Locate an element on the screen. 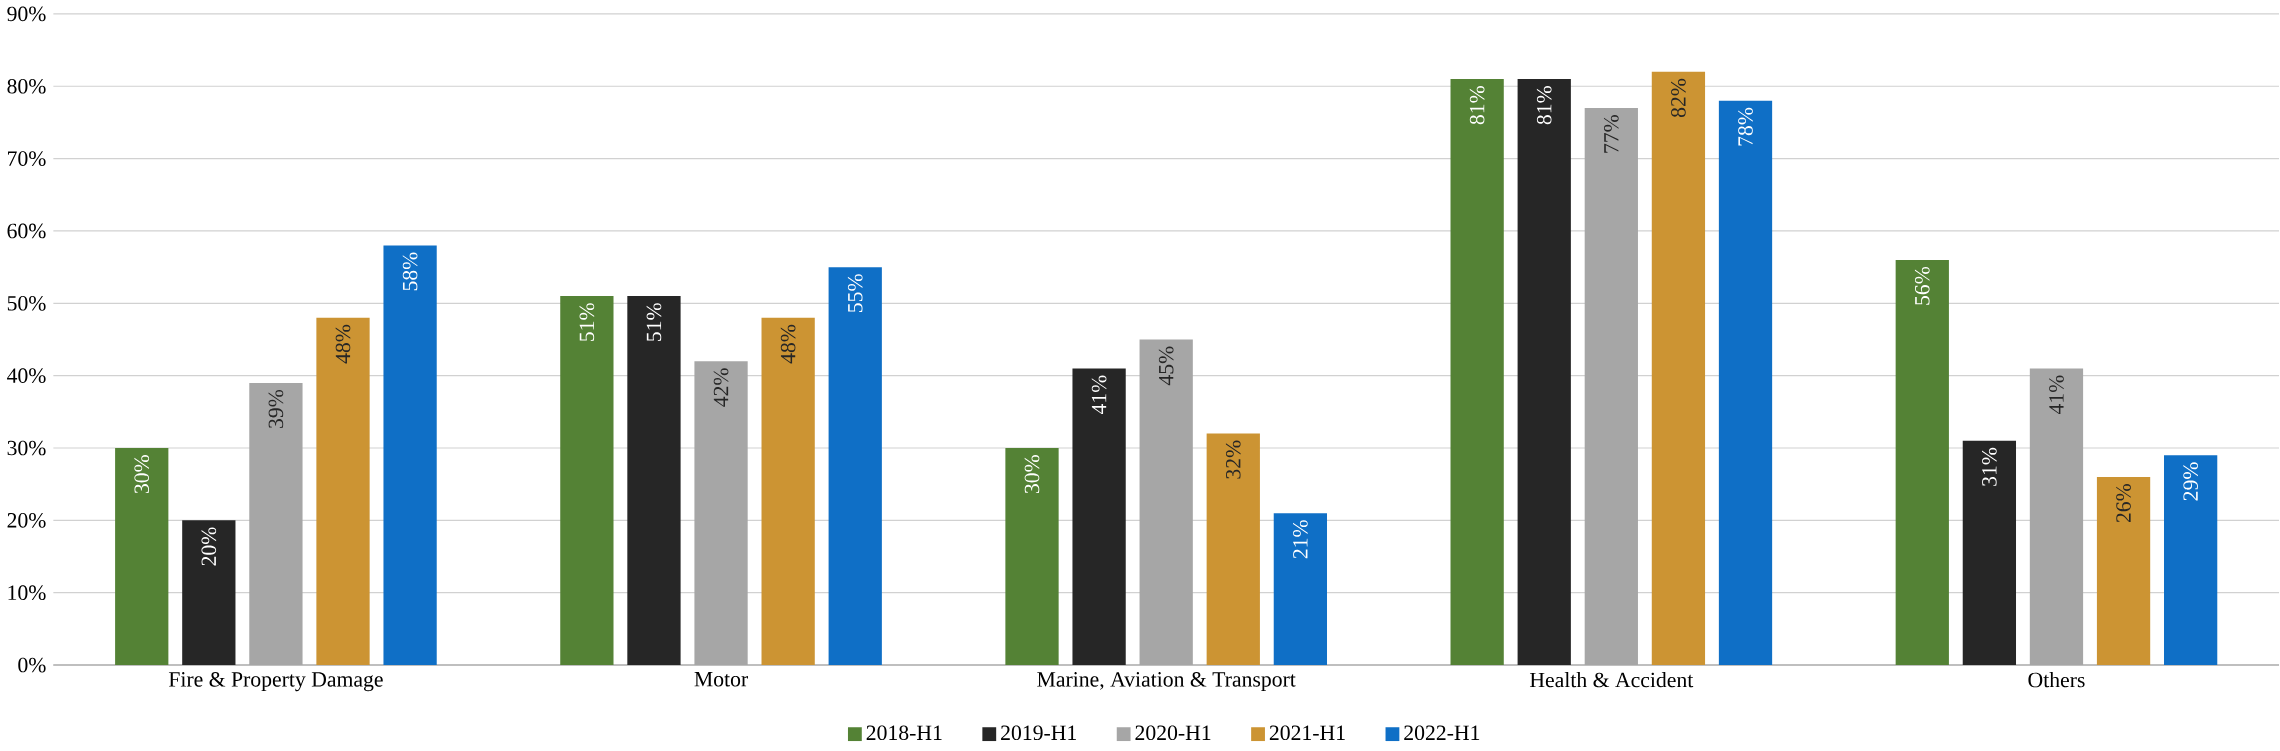  legend-label: 2021-H1 is located at coordinates (1307, 733).